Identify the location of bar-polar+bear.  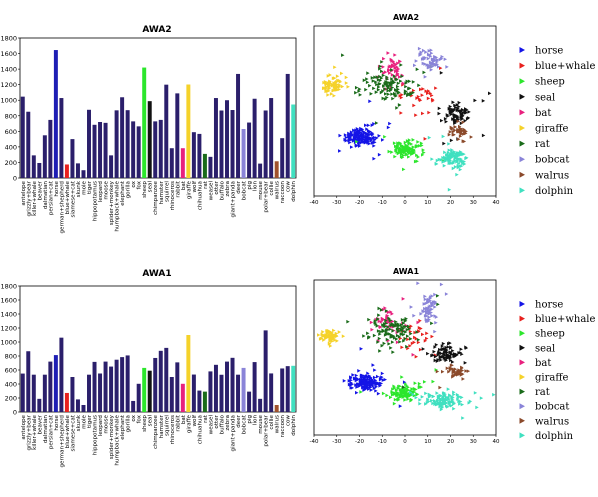
(265, 144).